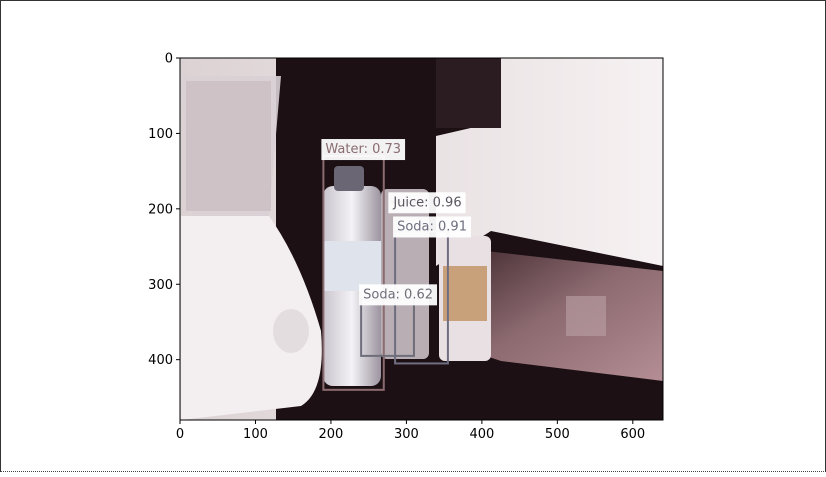  I want to click on detection-label: Soda: 0.91, so click(432, 226).